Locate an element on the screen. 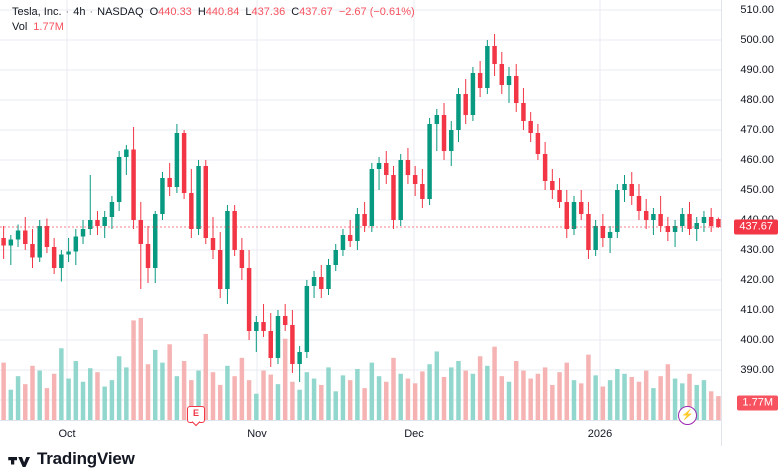 This screenshot has height=470, width=780. price-axis-tick: 400.00 is located at coordinates (757, 340).